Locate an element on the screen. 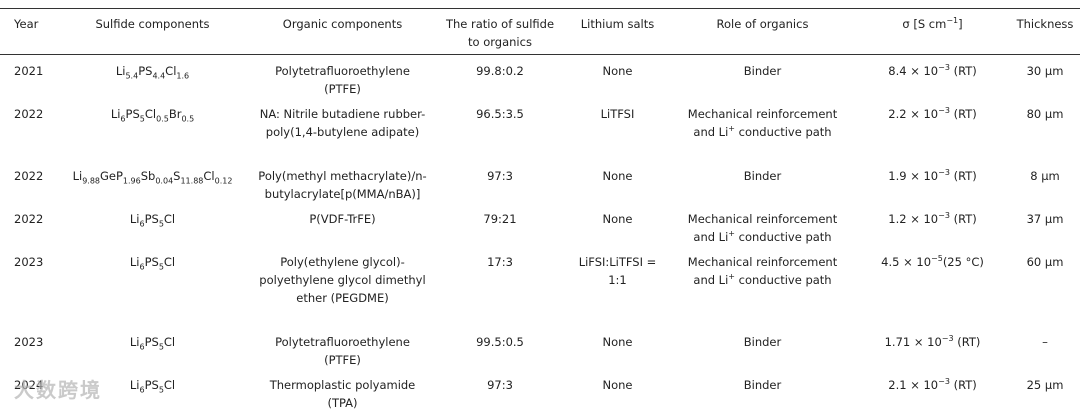 The width and height of the screenshot is (1080, 410). table-cell: 2.1 × 10−3 (RT) is located at coordinates (932, 389).